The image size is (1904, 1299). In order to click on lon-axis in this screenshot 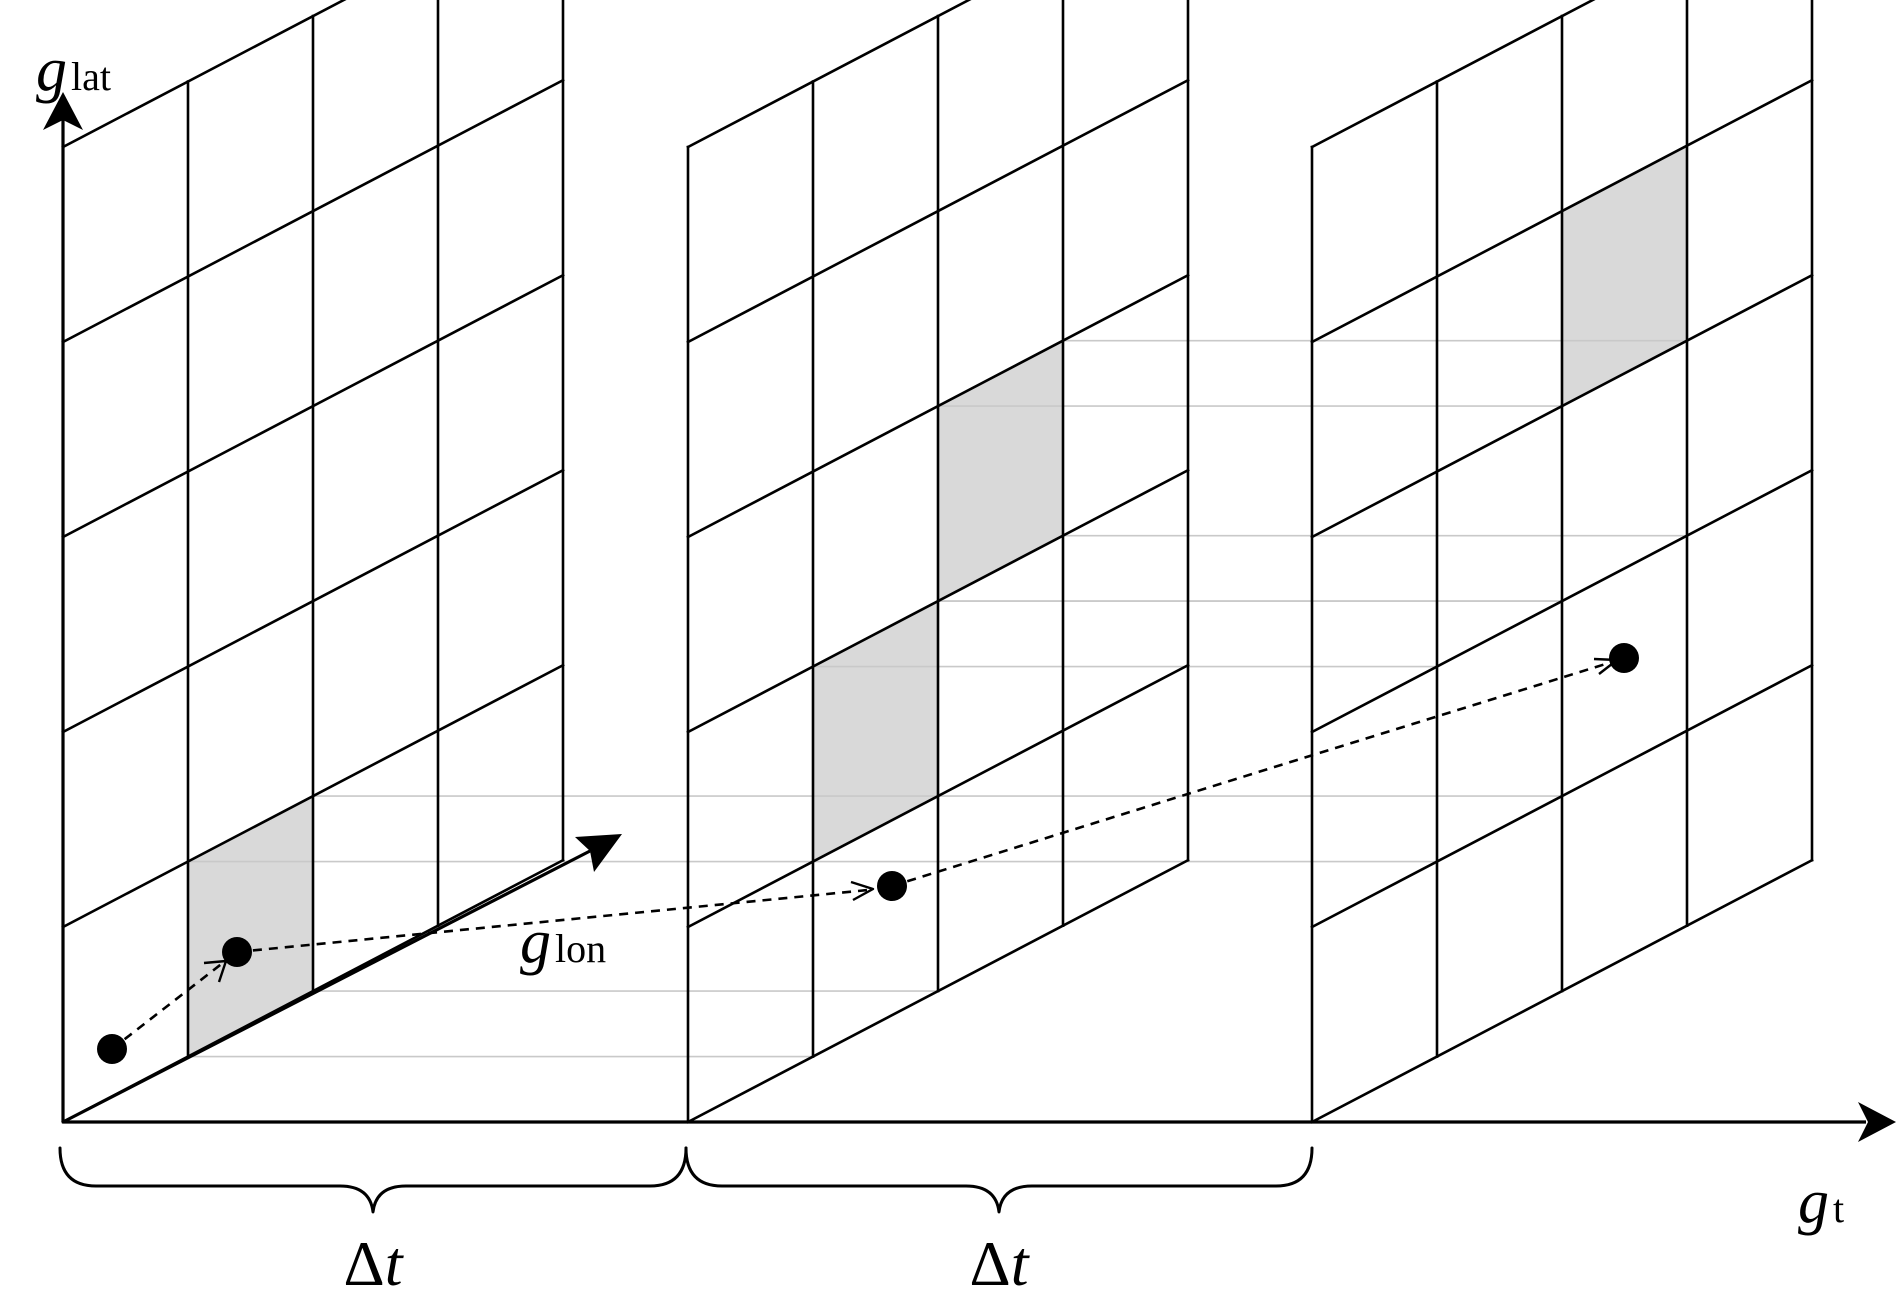, I will do `click(326, 986)`.